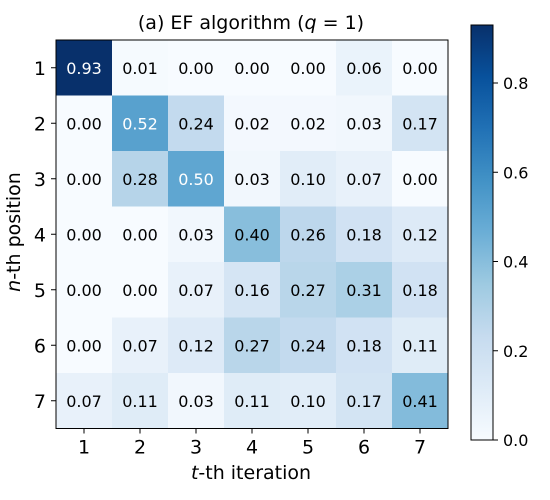 The image size is (550, 500). What do you see at coordinates (40, 402) in the screenshot?
I see `y-tick-label: 7` at bounding box center [40, 402].